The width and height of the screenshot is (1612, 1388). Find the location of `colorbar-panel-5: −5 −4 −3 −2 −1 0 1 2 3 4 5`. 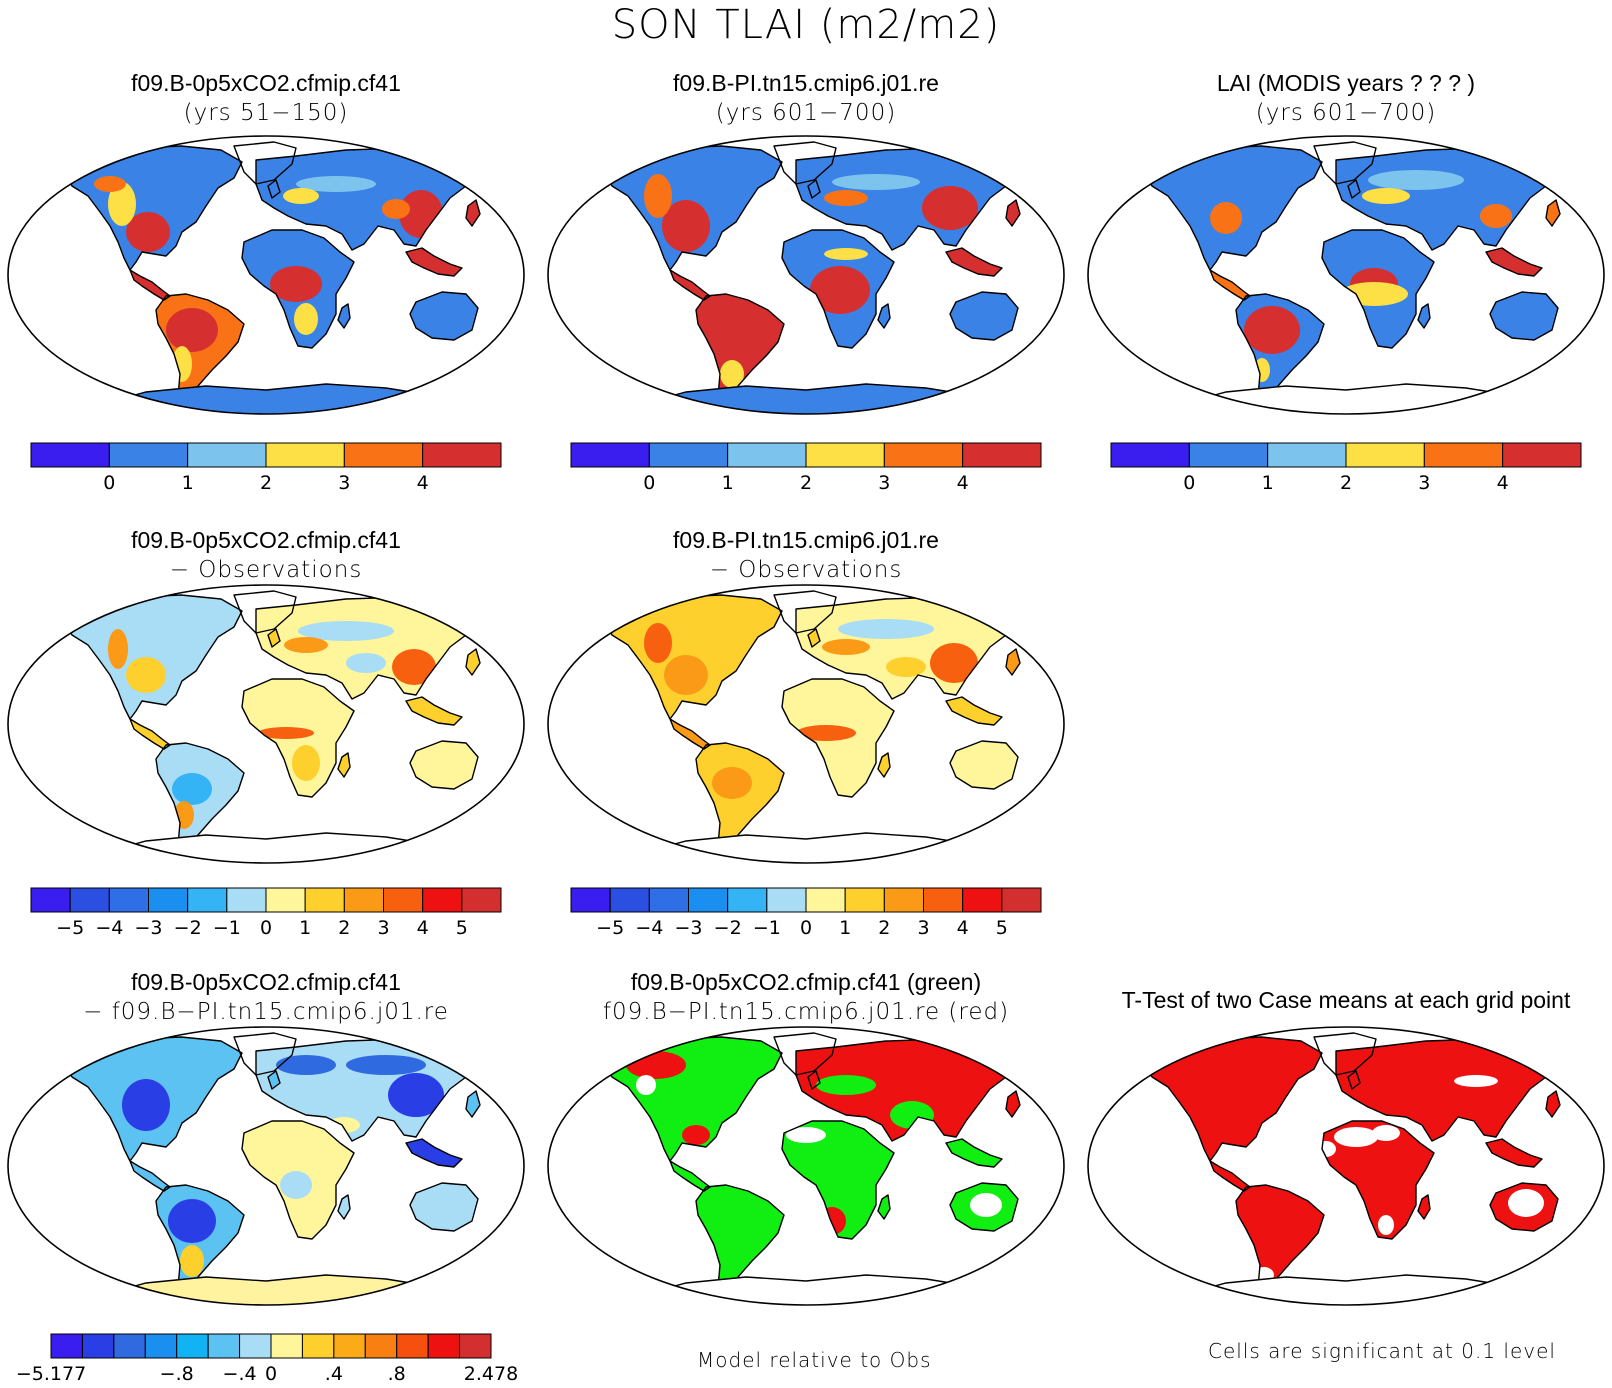

colorbar-panel-5: −5 −4 −3 −2 −1 0 1 2 3 4 5 is located at coordinates (806, 914).